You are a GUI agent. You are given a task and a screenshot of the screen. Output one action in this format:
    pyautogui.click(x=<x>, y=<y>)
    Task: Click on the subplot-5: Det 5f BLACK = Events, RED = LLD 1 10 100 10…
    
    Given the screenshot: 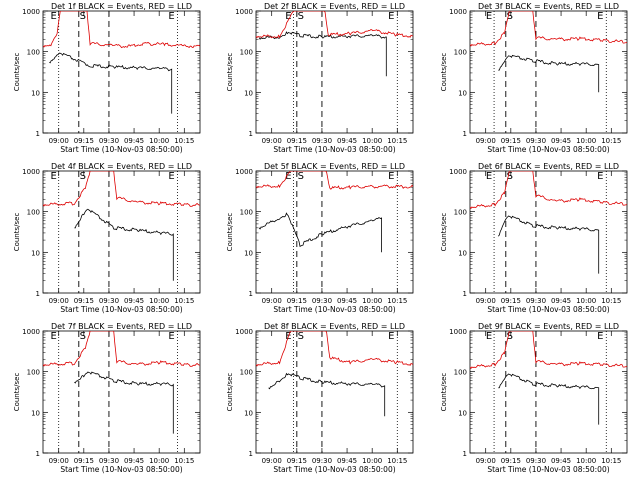 What is the action you would take?
    pyautogui.click(x=320, y=238)
    